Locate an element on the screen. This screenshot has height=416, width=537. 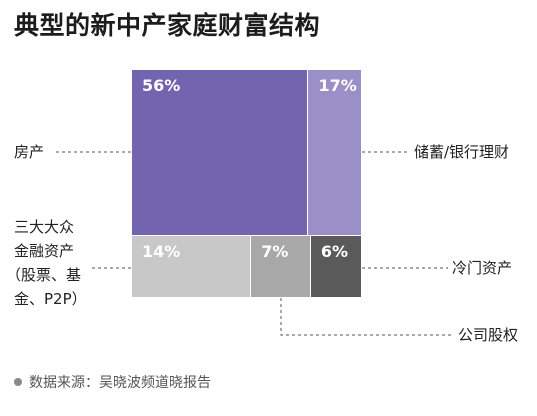
label-financial-3: （股票、基 is located at coordinates (44, 275).